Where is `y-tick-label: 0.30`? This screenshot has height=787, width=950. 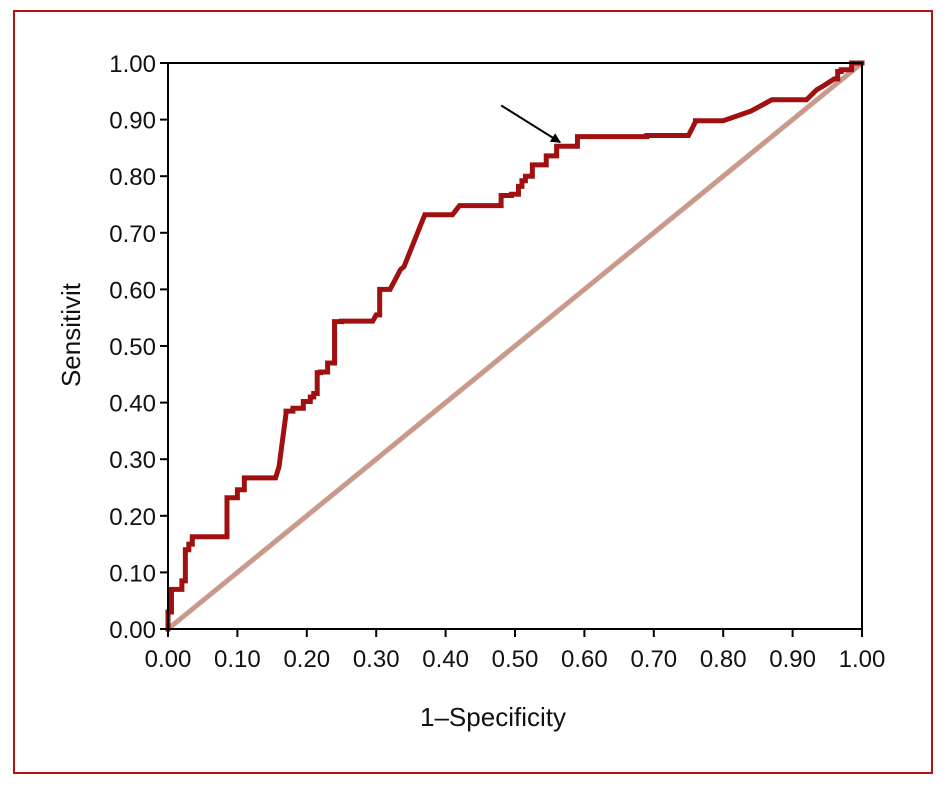 y-tick-label: 0.30 is located at coordinates (132, 460).